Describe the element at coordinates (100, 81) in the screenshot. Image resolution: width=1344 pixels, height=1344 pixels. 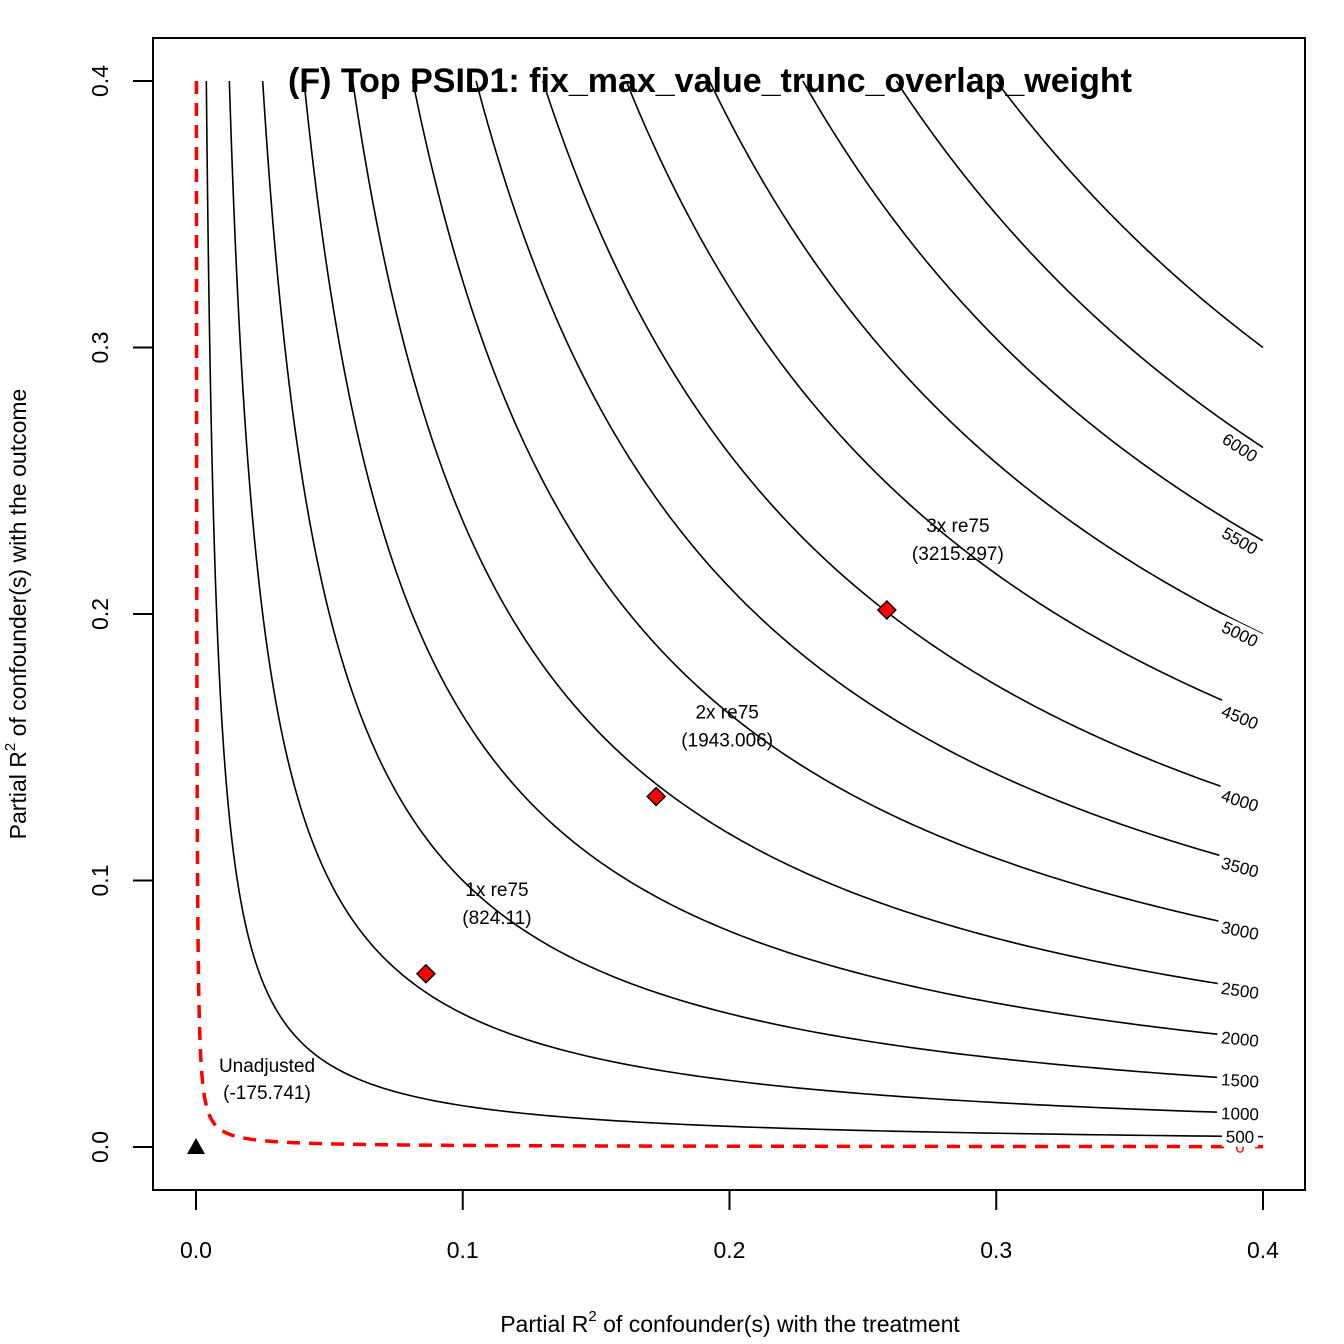
I see `y-tick-label: 0.4` at that location.